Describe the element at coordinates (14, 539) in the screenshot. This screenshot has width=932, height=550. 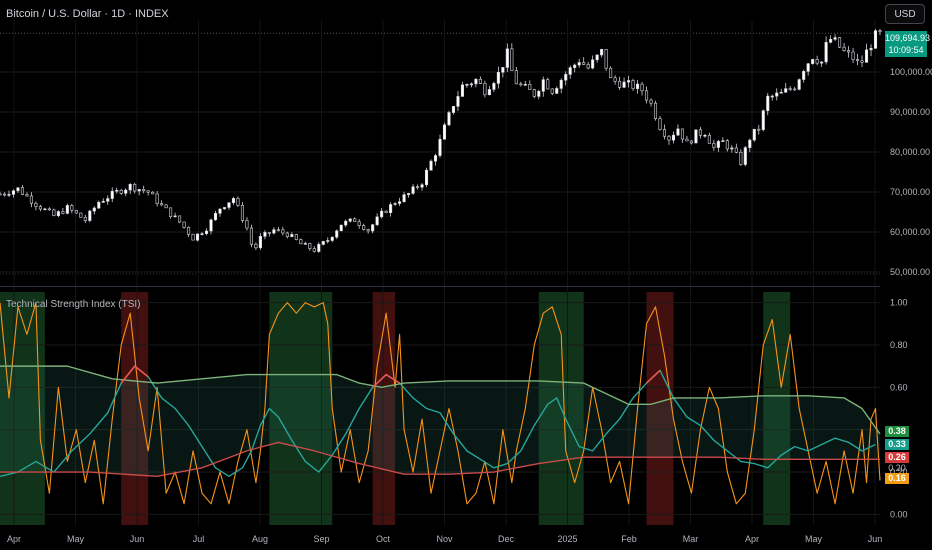
I see `x-tick-label: Apr` at that location.